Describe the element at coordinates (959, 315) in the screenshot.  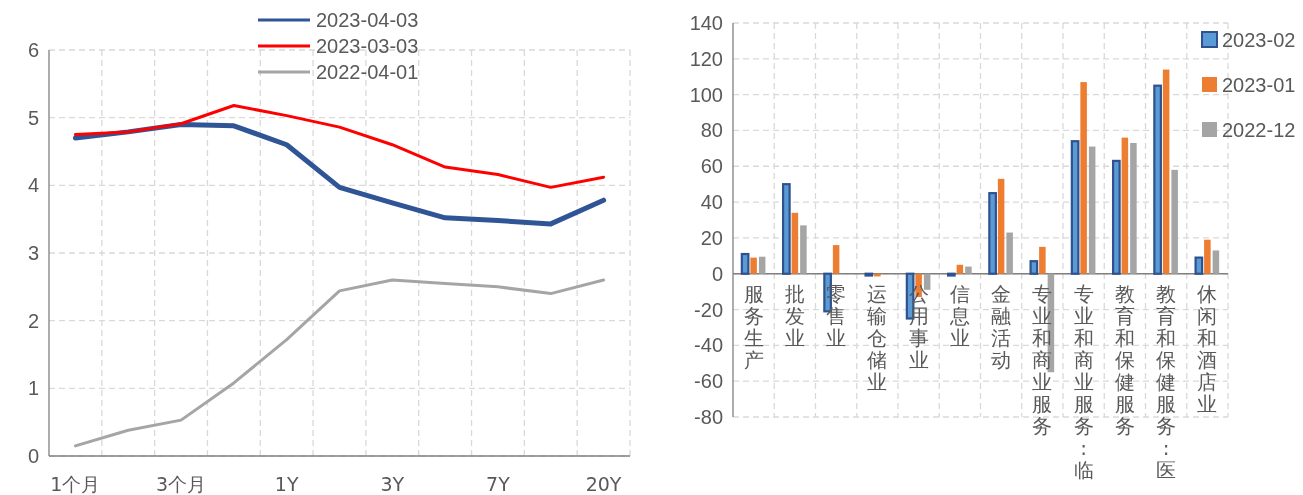
I see `x-tick-label: 信息业` at that location.